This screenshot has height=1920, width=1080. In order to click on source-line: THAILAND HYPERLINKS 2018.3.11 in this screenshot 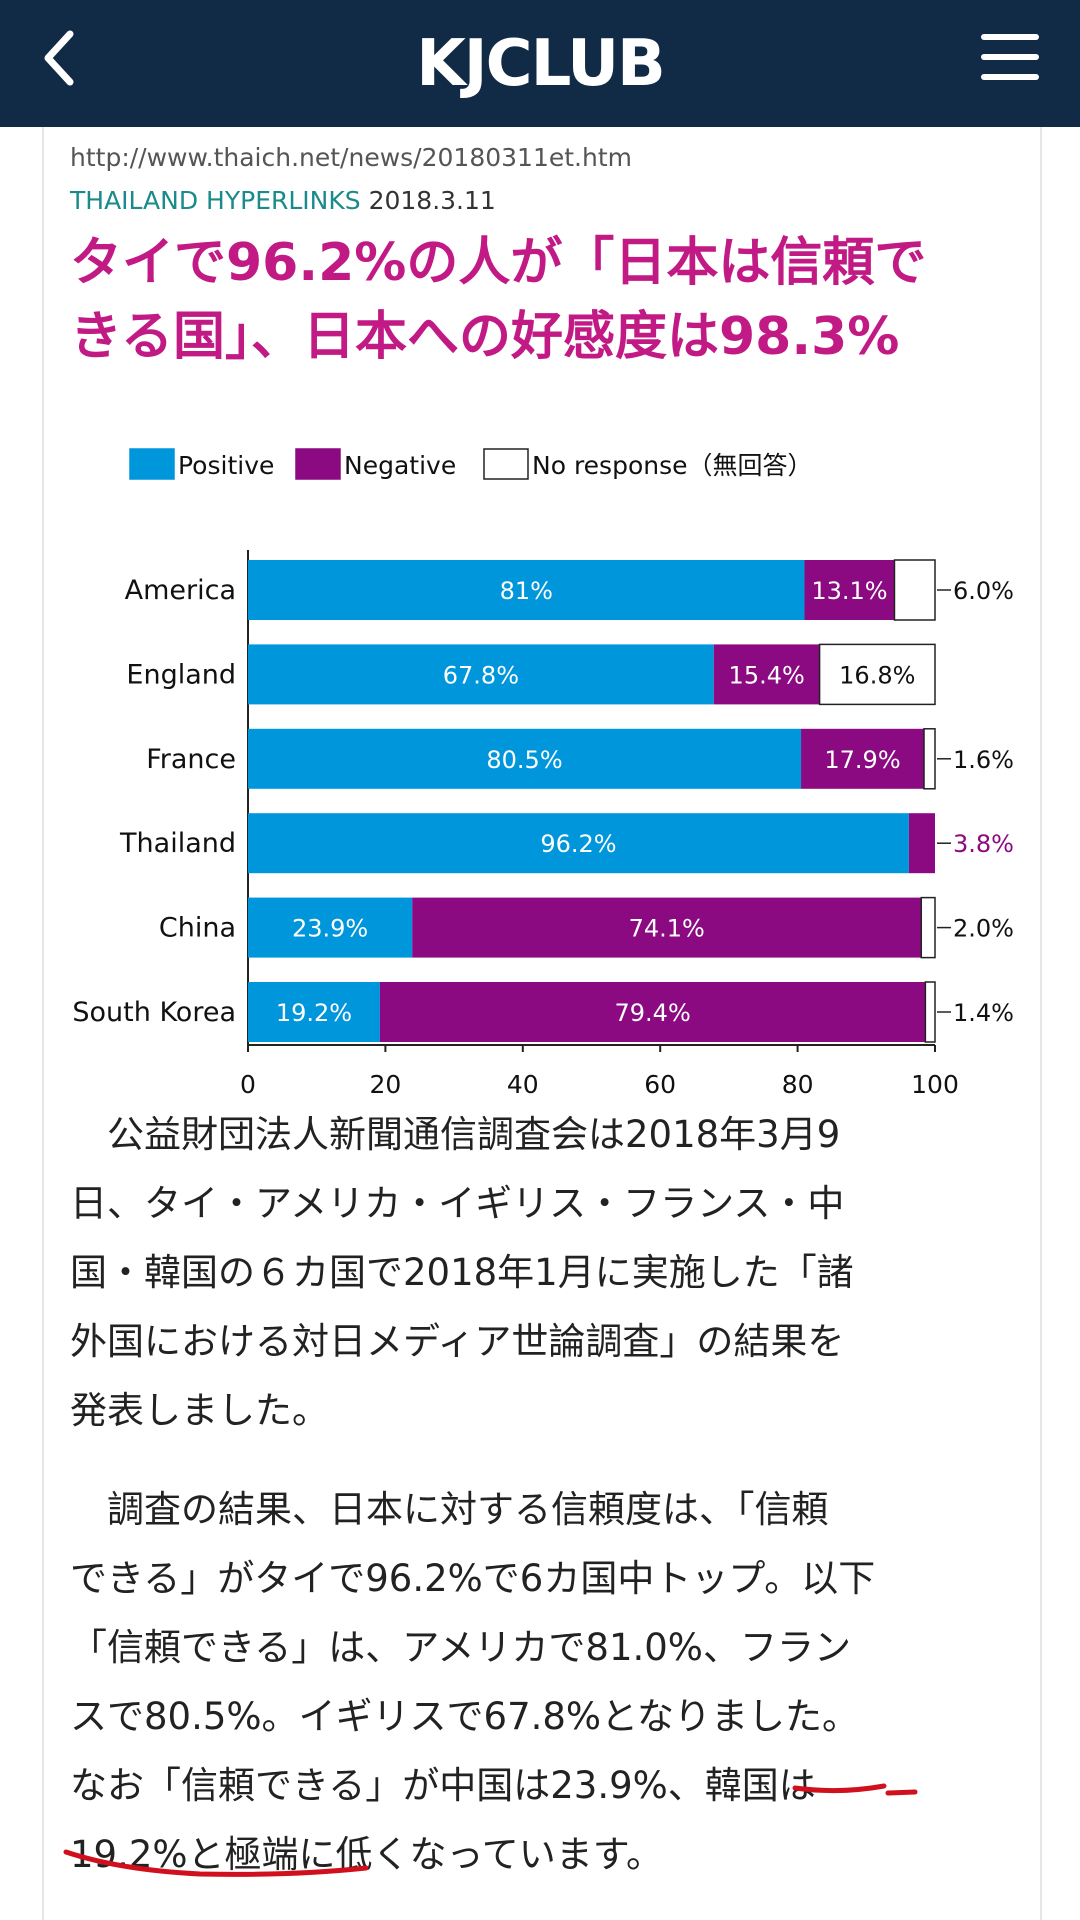, I will do `click(283, 200)`.